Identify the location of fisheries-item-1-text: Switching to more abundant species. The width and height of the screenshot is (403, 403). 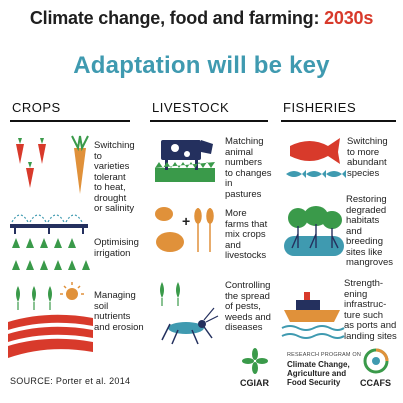
(367, 157).